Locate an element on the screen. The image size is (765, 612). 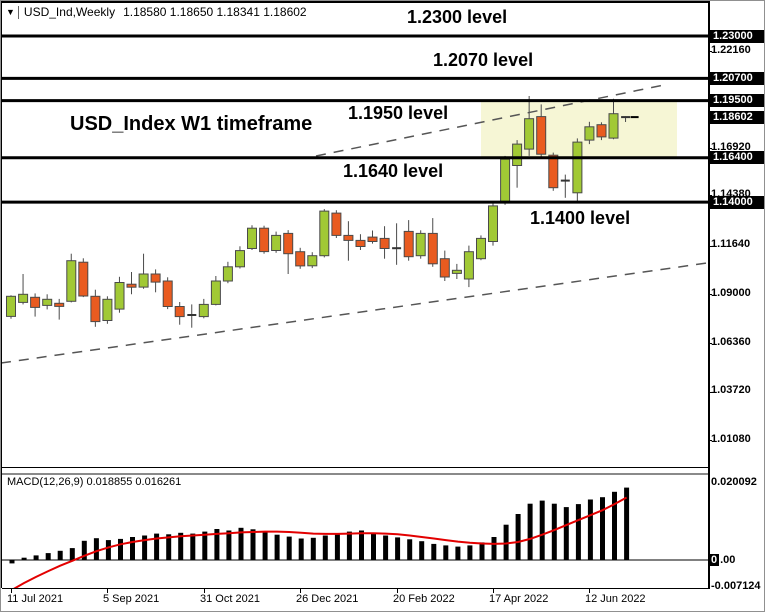
level-label: 1.1640 level is located at coordinates (393, 171).